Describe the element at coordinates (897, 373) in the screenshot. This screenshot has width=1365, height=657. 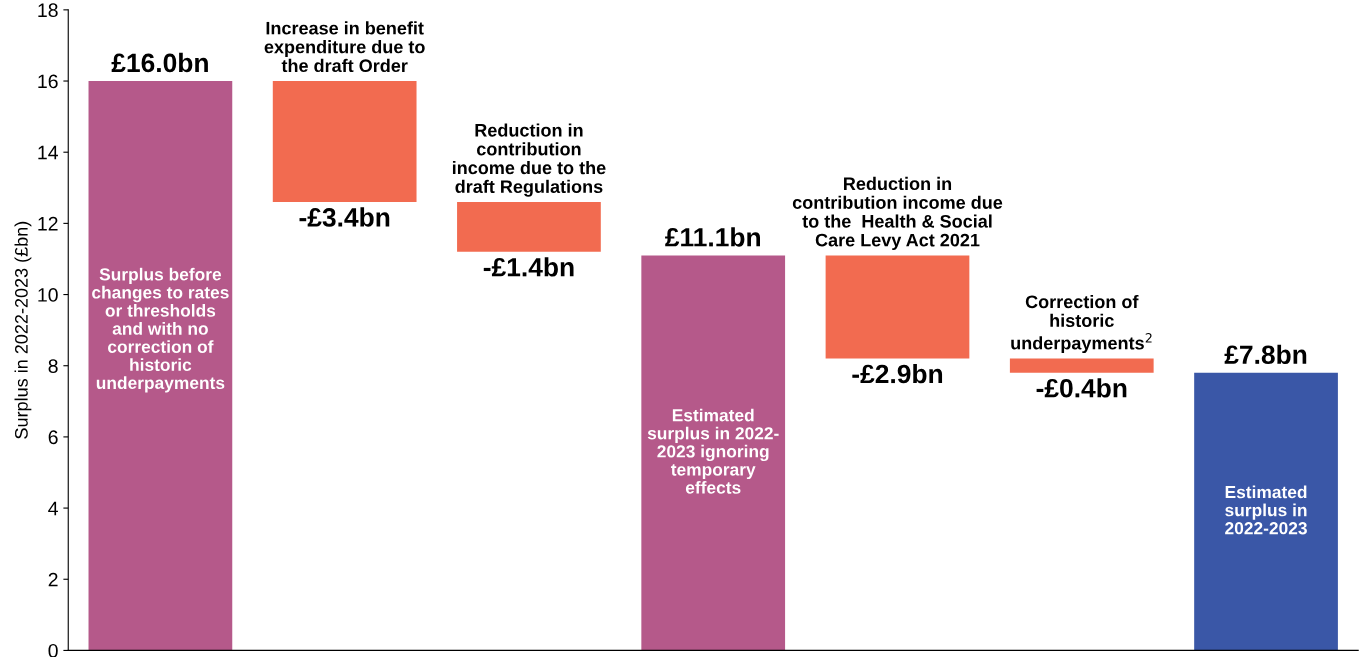
I see `data-label: -£2.9bn` at that location.